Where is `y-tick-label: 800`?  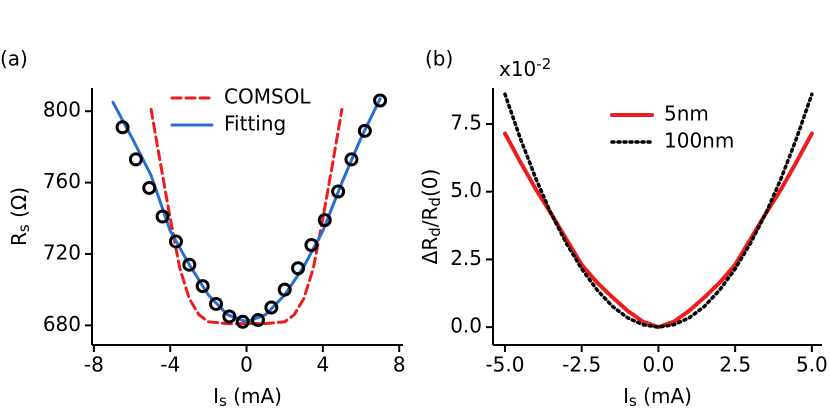 y-tick-label: 800 is located at coordinates (62, 110).